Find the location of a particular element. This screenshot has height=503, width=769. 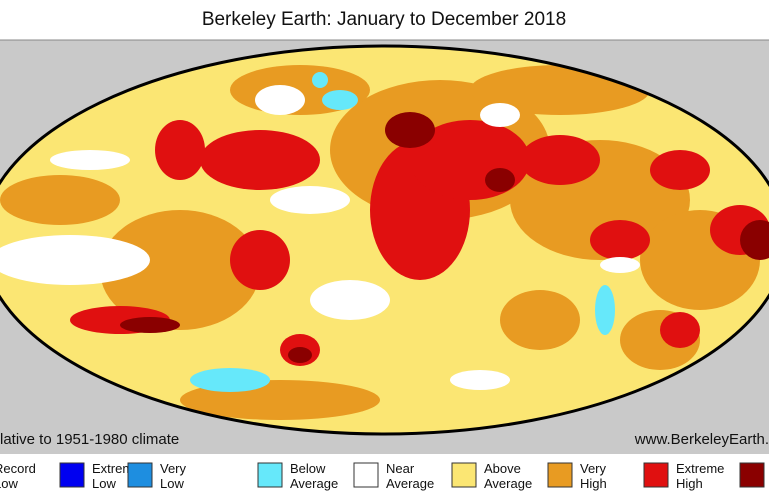

legend-label: Above Average is located at coordinates (508, 476).